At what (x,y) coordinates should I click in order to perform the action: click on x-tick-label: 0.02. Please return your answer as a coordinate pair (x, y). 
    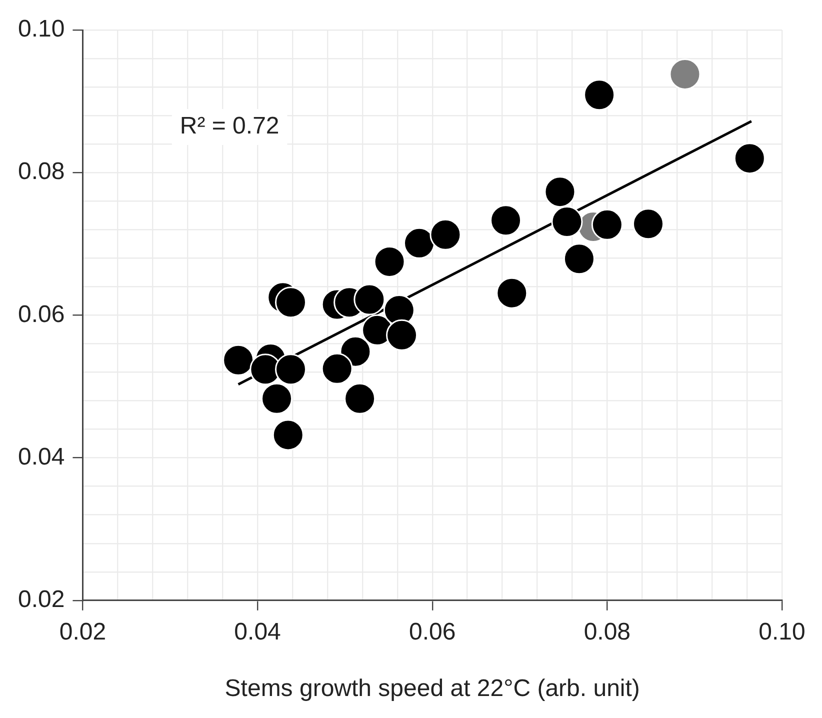
    Looking at the image, I should click on (82, 632).